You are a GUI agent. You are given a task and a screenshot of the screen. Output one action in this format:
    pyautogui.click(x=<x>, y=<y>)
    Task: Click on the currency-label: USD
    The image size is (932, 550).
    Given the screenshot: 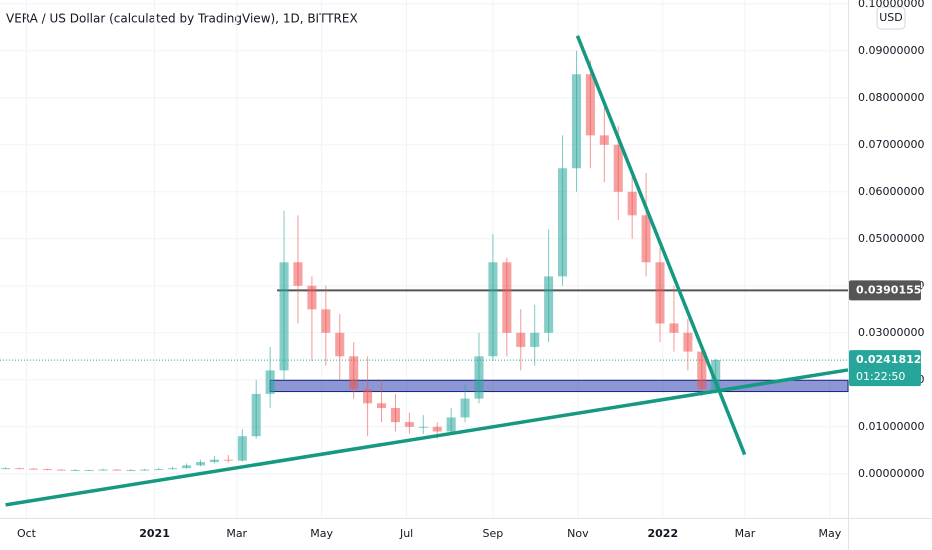 What is the action you would take?
    pyautogui.click(x=891, y=17)
    